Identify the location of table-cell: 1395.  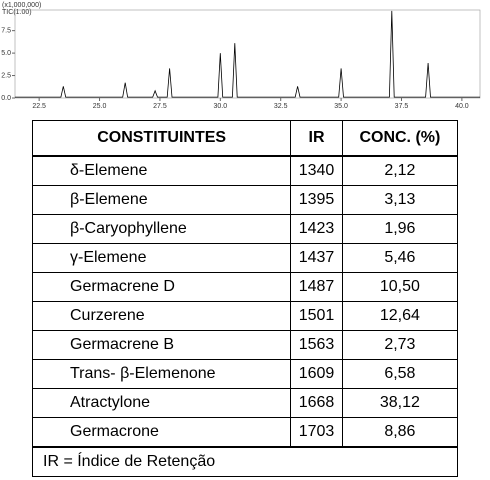
(316, 200).